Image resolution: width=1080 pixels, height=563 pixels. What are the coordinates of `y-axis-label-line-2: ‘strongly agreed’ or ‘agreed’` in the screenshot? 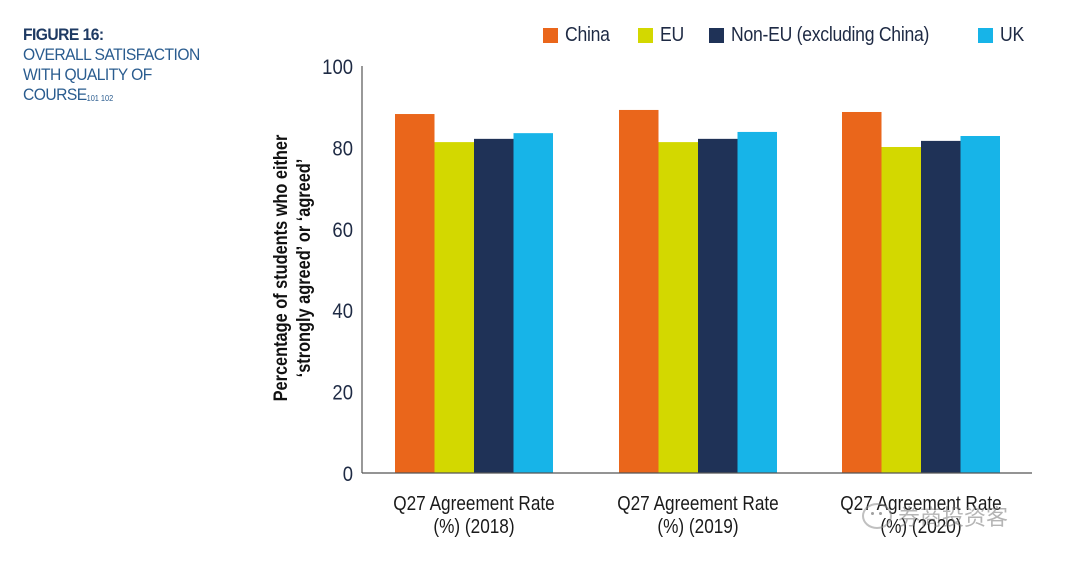 It's located at (303, 268).